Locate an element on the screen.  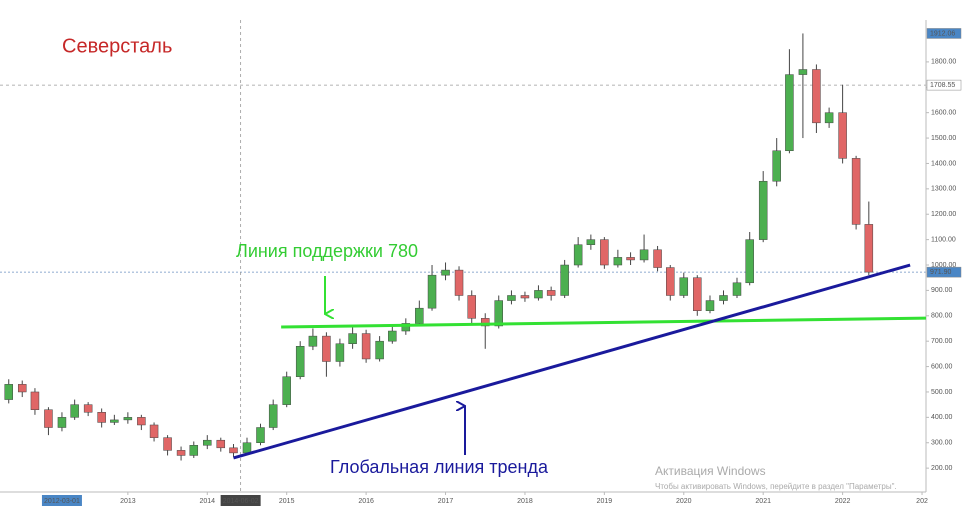
y-tick-label: 700.00 is located at coordinates (942, 341).